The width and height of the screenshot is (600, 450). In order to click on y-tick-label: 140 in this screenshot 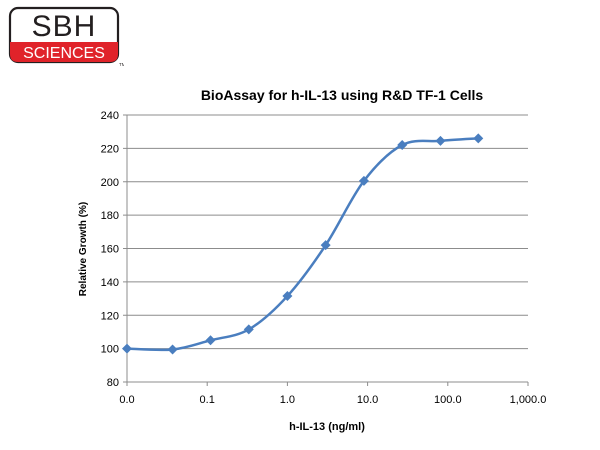, I will do `click(110, 283)`.